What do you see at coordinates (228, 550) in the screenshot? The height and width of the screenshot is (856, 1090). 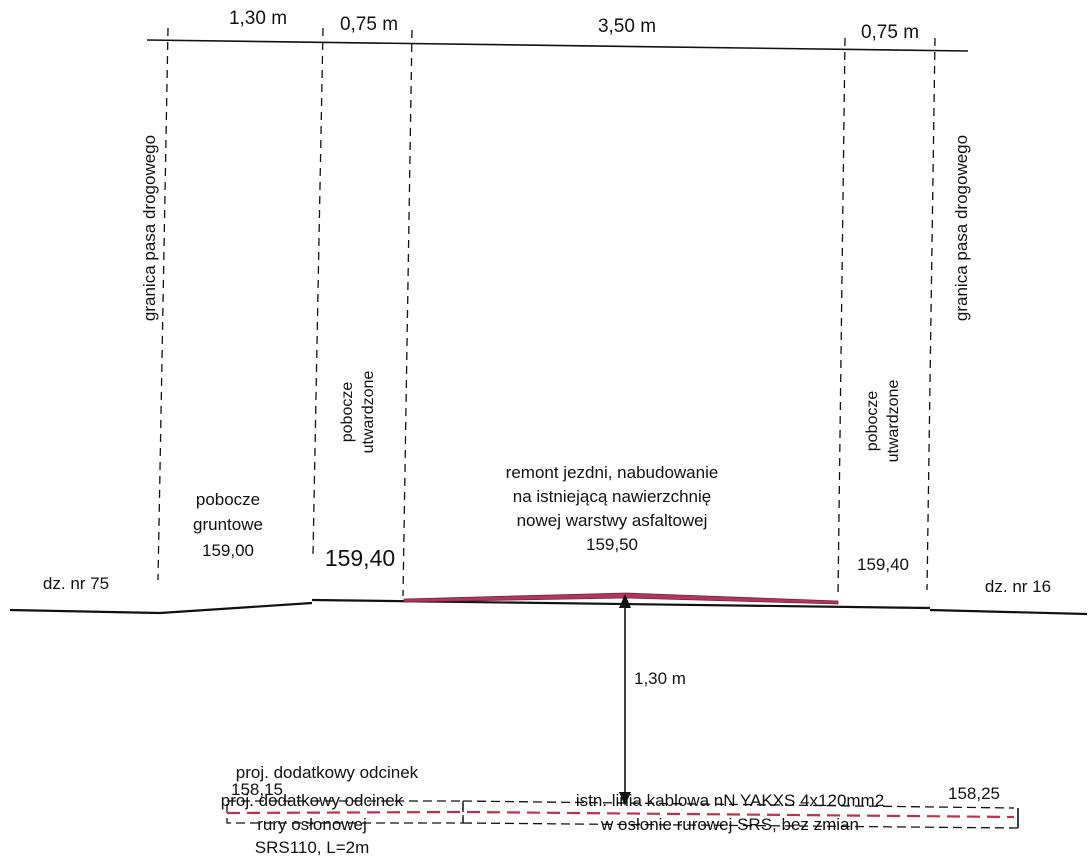 I see `earth-shoulder-elevation: 159,00` at bounding box center [228, 550].